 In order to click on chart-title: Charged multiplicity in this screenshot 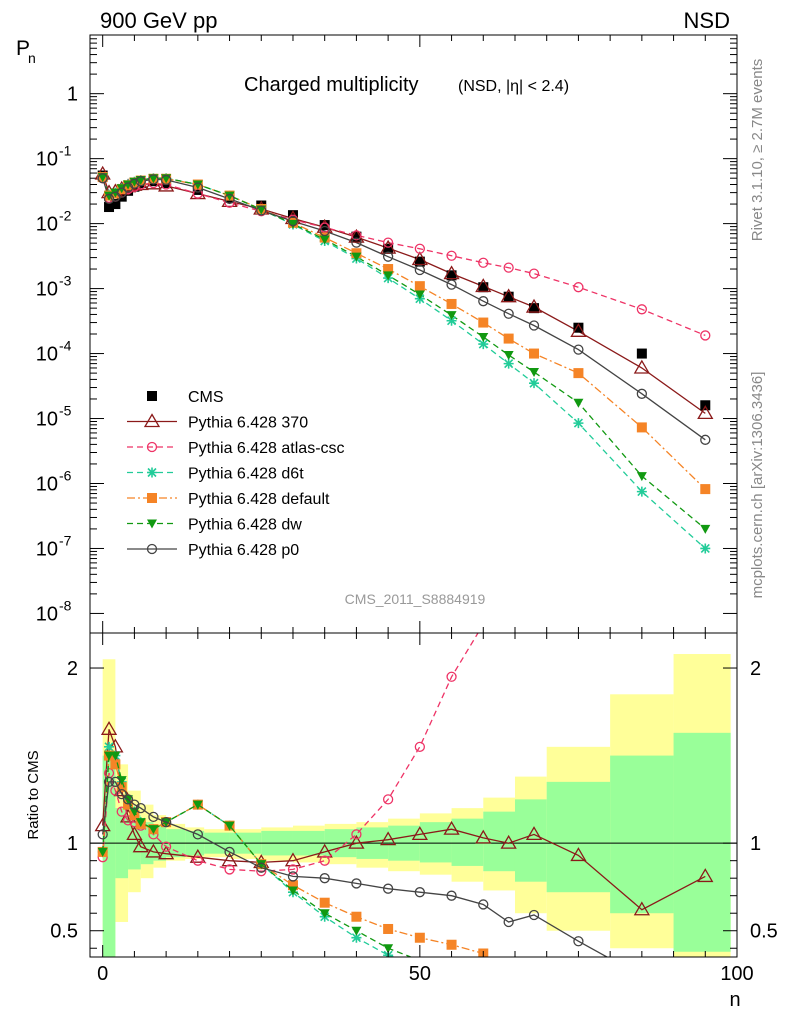, I will do `click(331, 85)`.